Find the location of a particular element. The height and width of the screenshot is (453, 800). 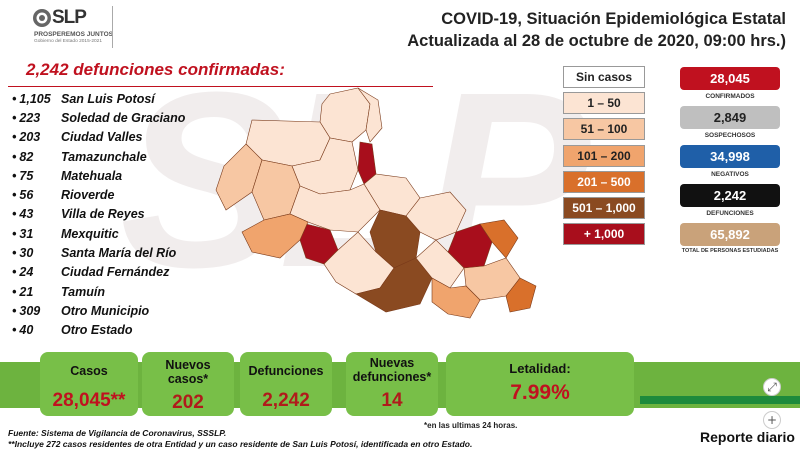

kpi-nuevos-casos-value: 202 is located at coordinates (188, 402).